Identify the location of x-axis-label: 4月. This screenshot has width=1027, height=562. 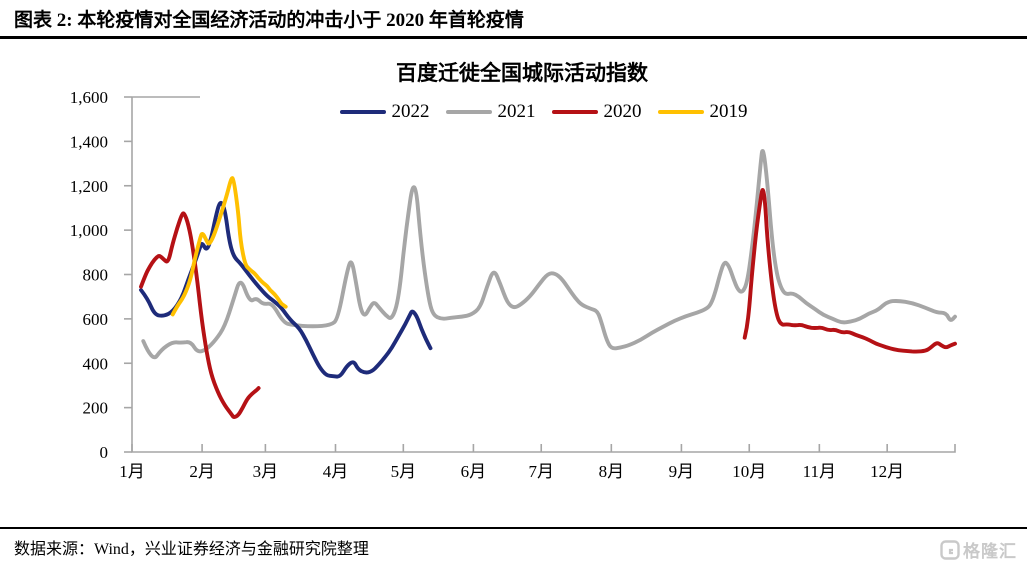
(336, 471).